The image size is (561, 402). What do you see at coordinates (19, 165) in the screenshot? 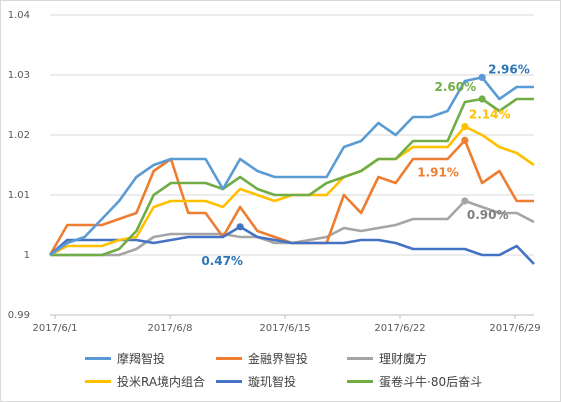
I see `y-axis-ticks: 0.99 1 1.01 1.02 1.03 1.04` at bounding box center [19, 165].